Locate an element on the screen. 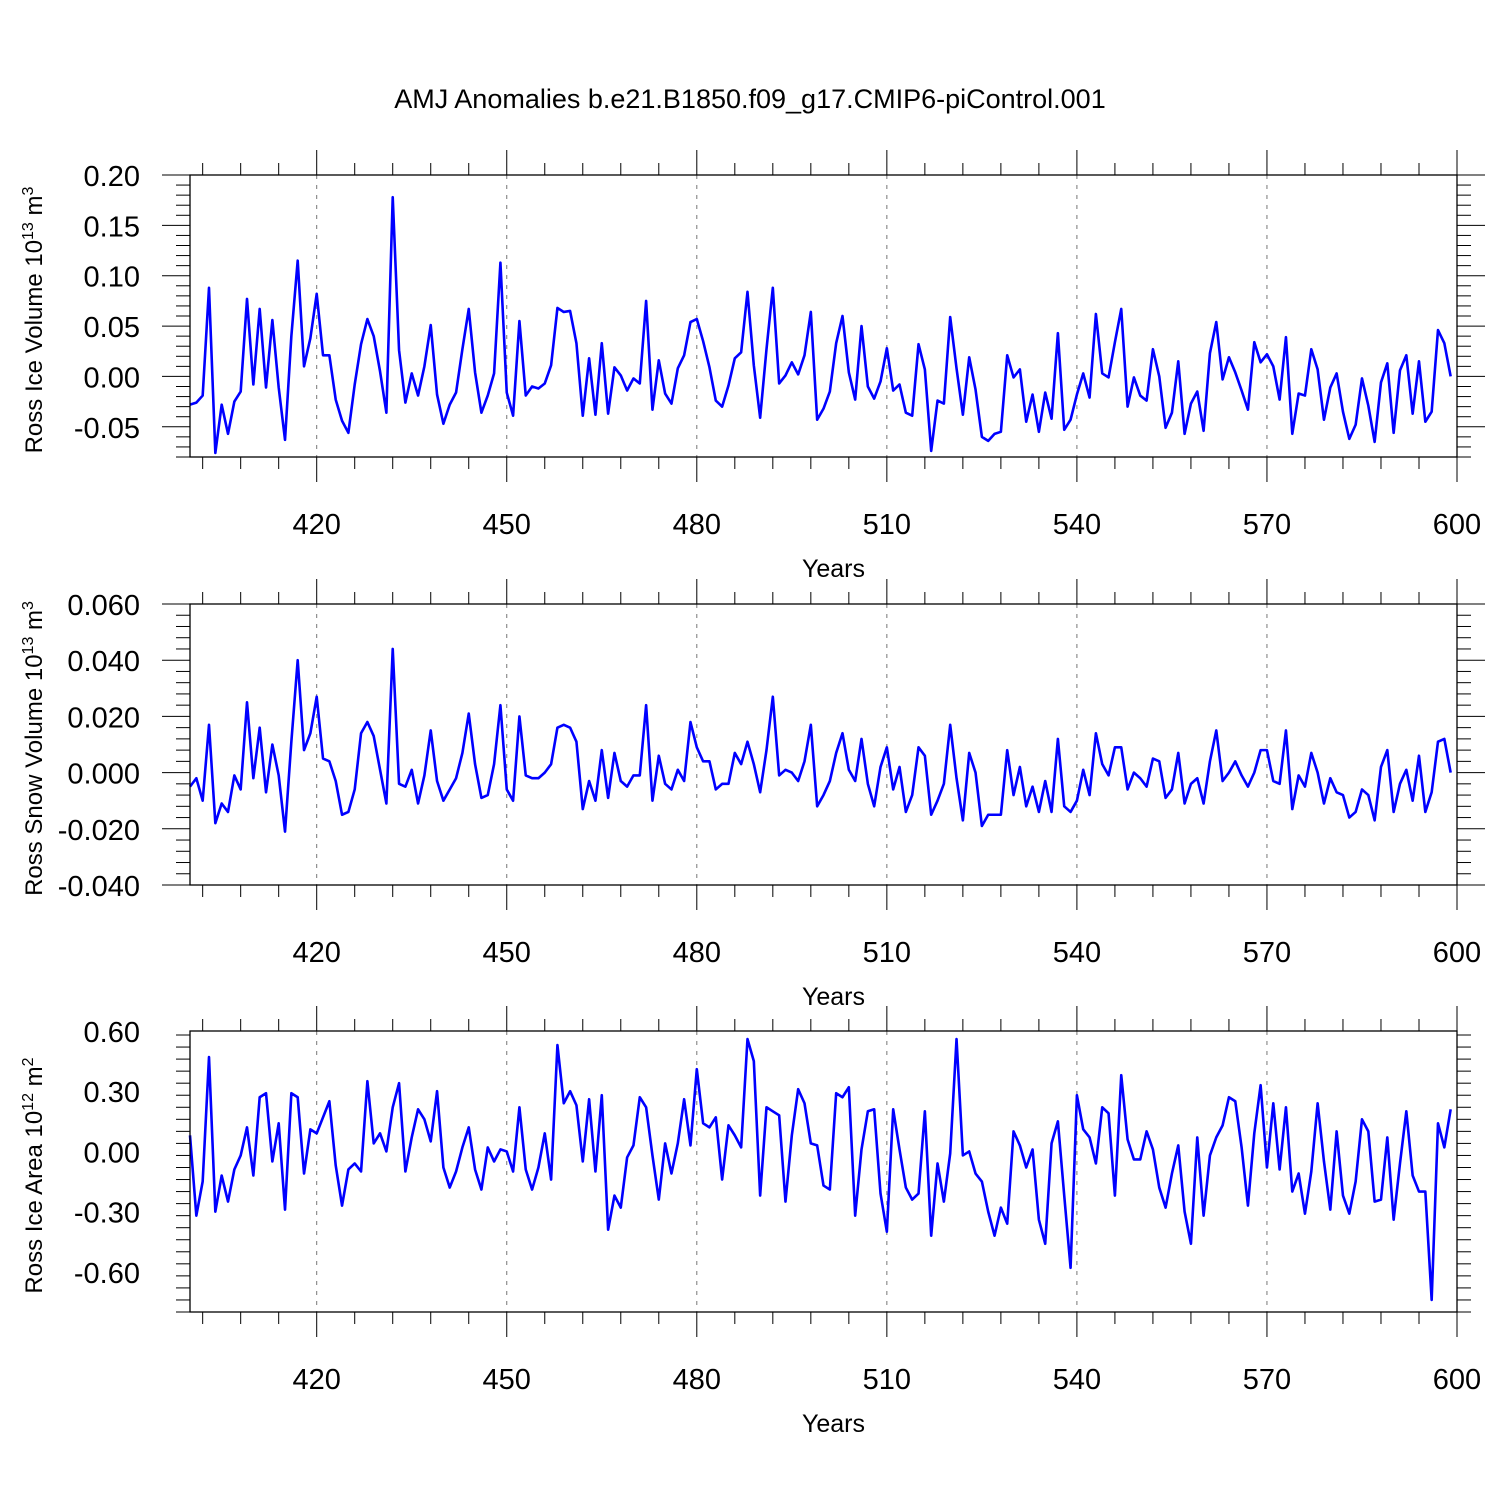 The height and width of the screenshot is (1500, 1500). y-axis-label: Ross Ice Volume 1013 m3 is located at coordinates (34, 319).